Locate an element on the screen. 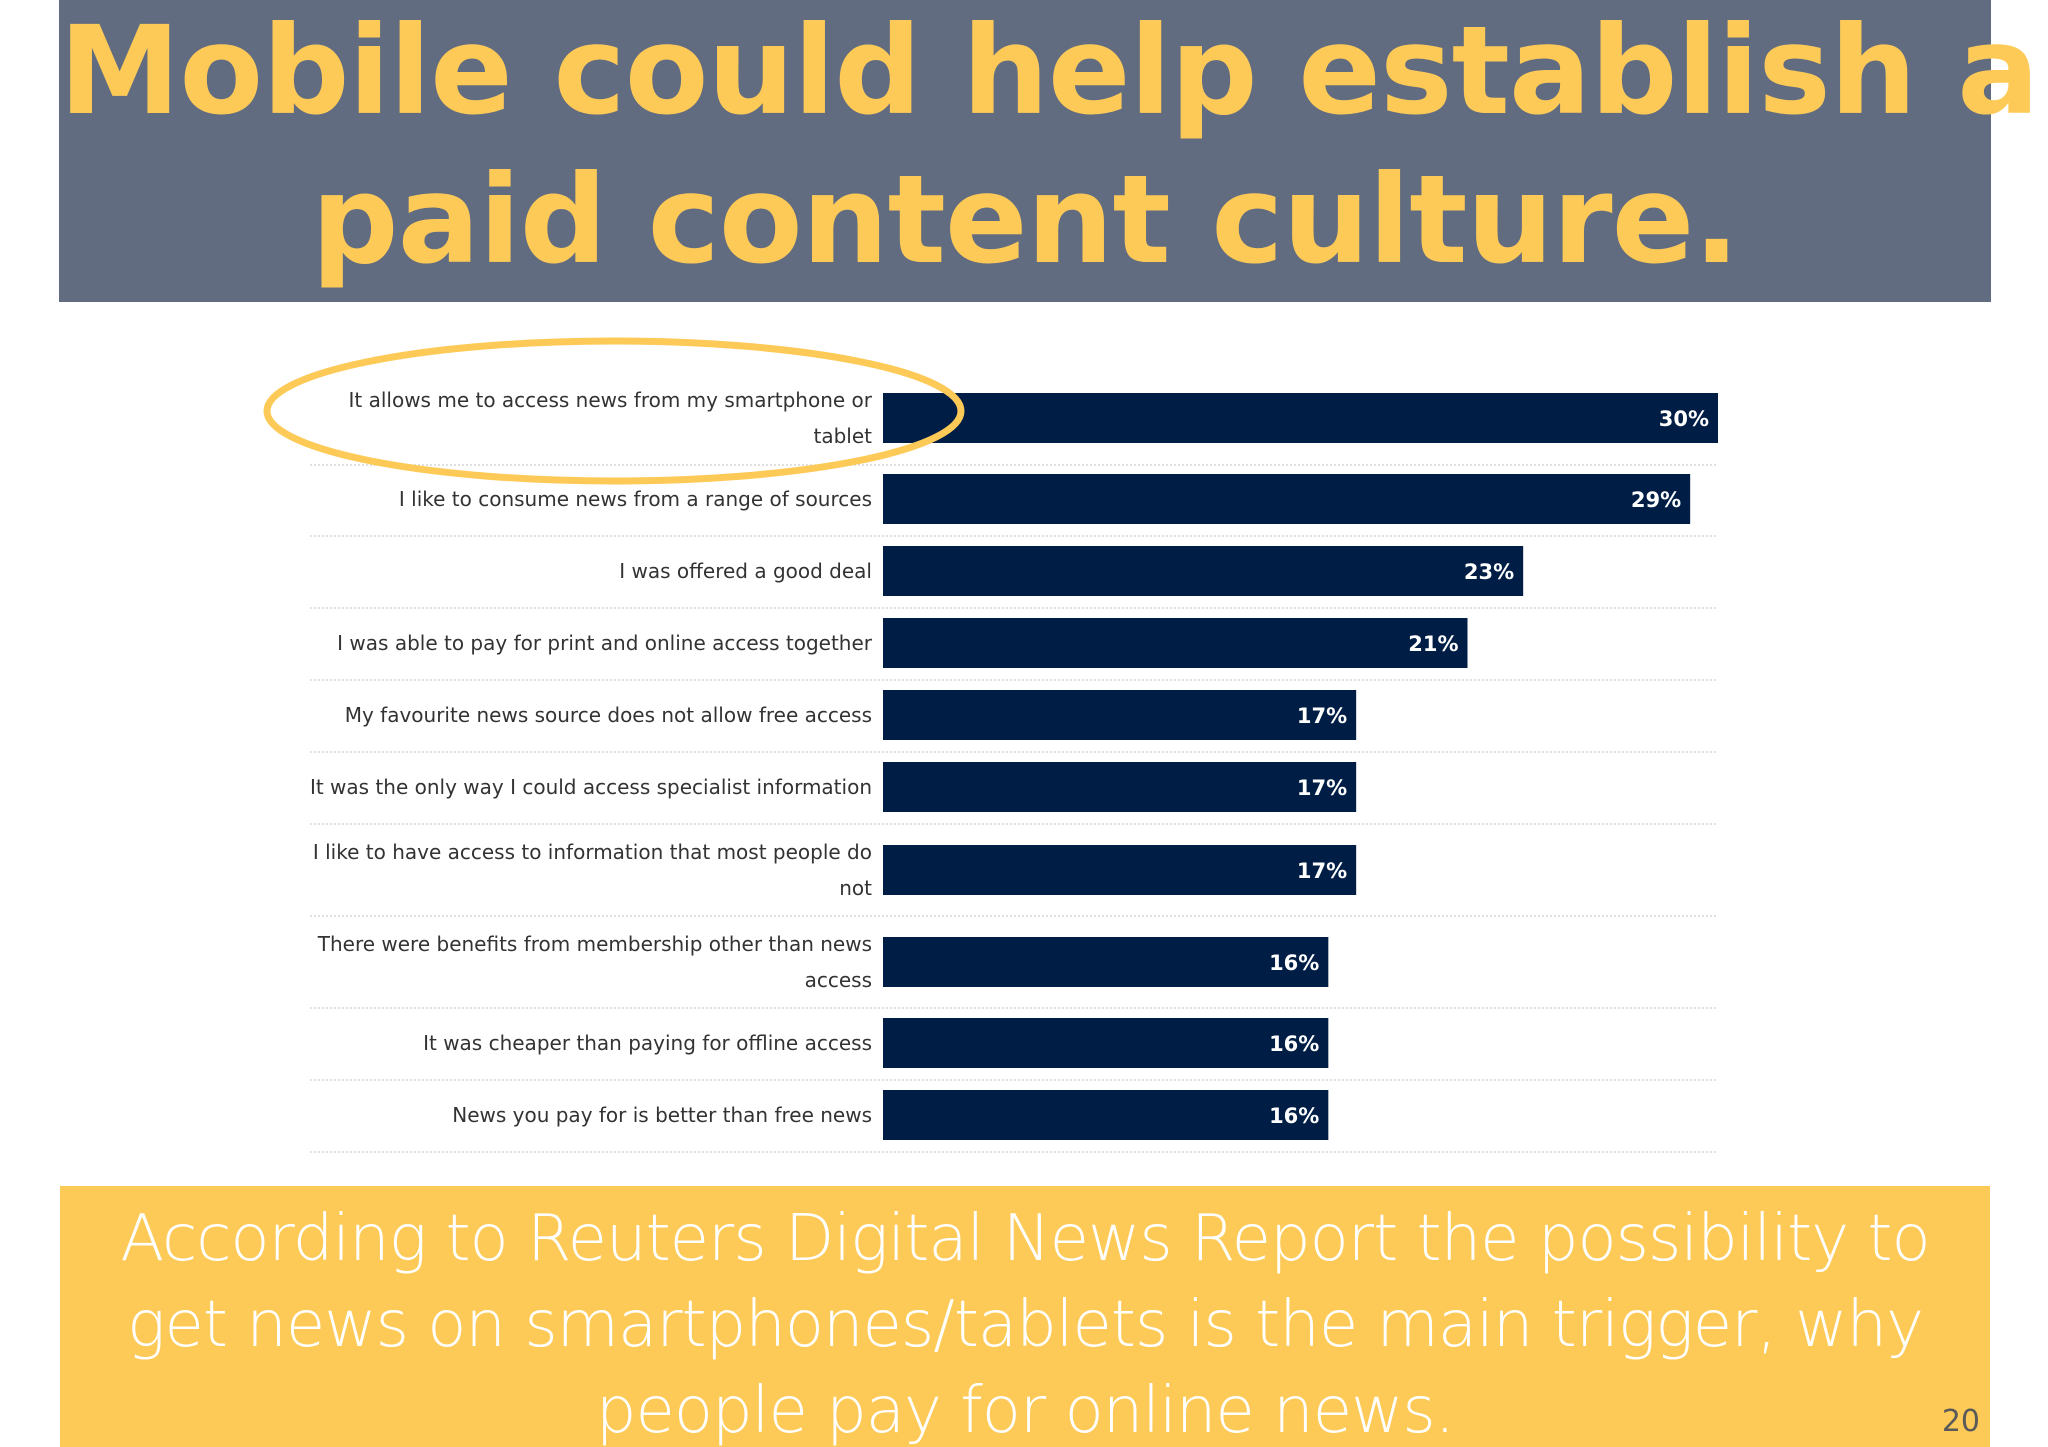 This screenshot has width=2048, height=1447. value-label-10: 16% is located at coordinates (1294, 1116).